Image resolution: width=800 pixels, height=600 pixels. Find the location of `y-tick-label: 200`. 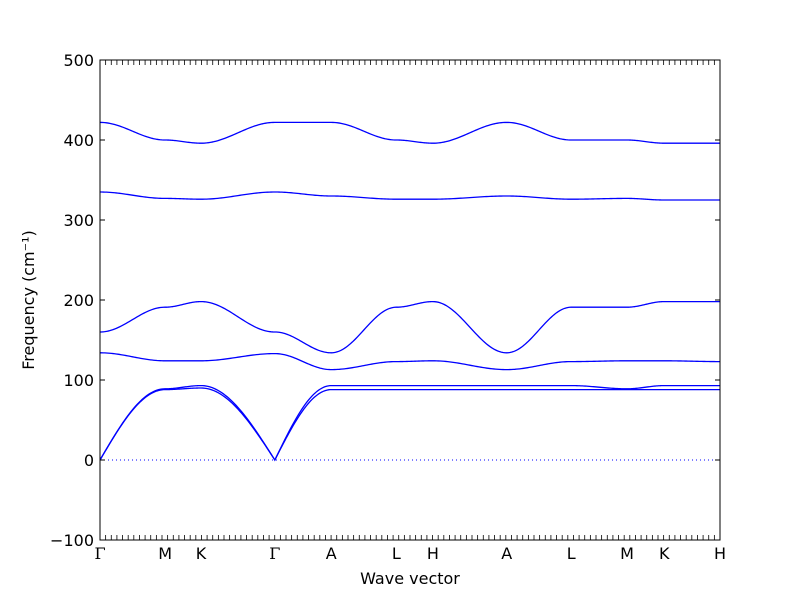

y-tick-label: 200 is located at coordinates (78, 300).